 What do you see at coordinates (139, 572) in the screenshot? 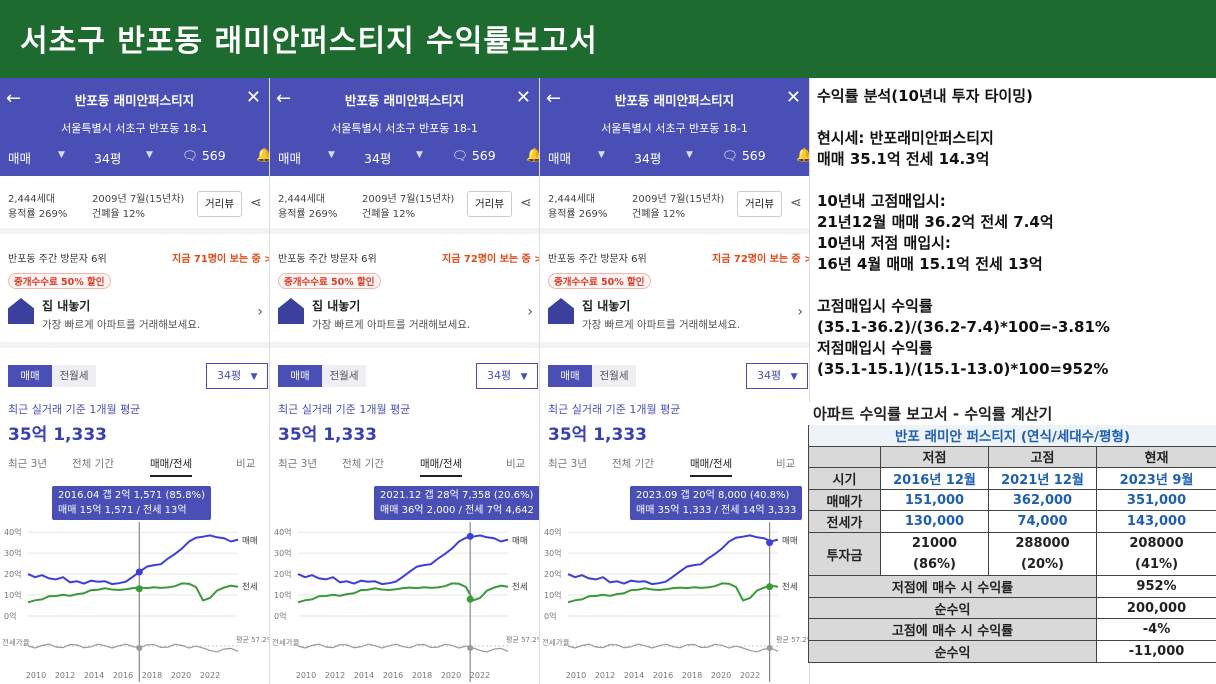
I see `cursor-point-sale` at bounding box center [139, 572].